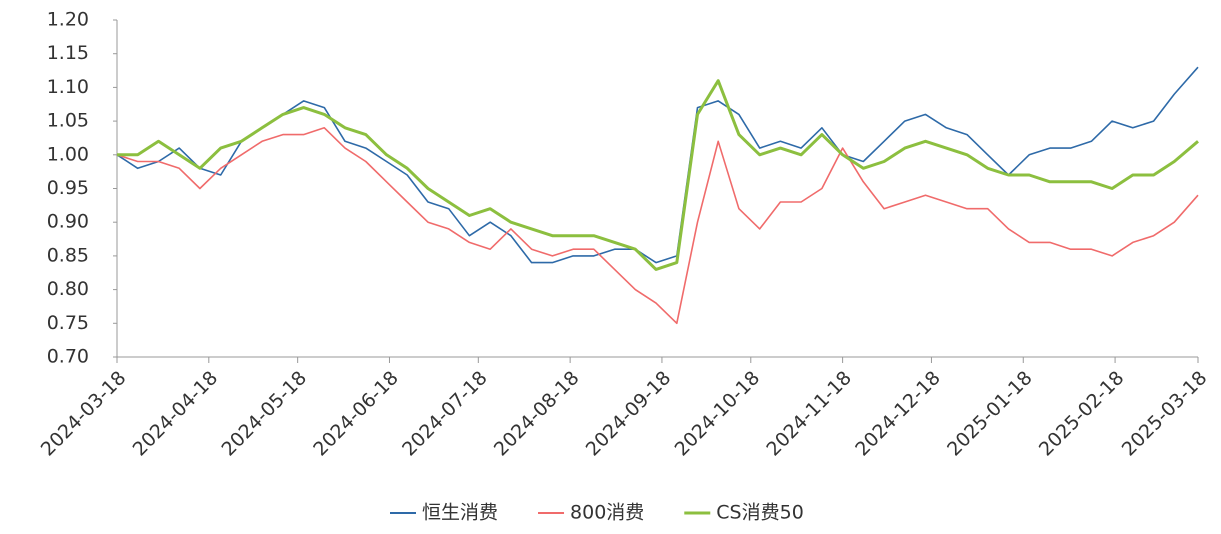 This screenshot has width=1221, height=534. I want to click on y-tick-label: 1.10, so click(68, 87).